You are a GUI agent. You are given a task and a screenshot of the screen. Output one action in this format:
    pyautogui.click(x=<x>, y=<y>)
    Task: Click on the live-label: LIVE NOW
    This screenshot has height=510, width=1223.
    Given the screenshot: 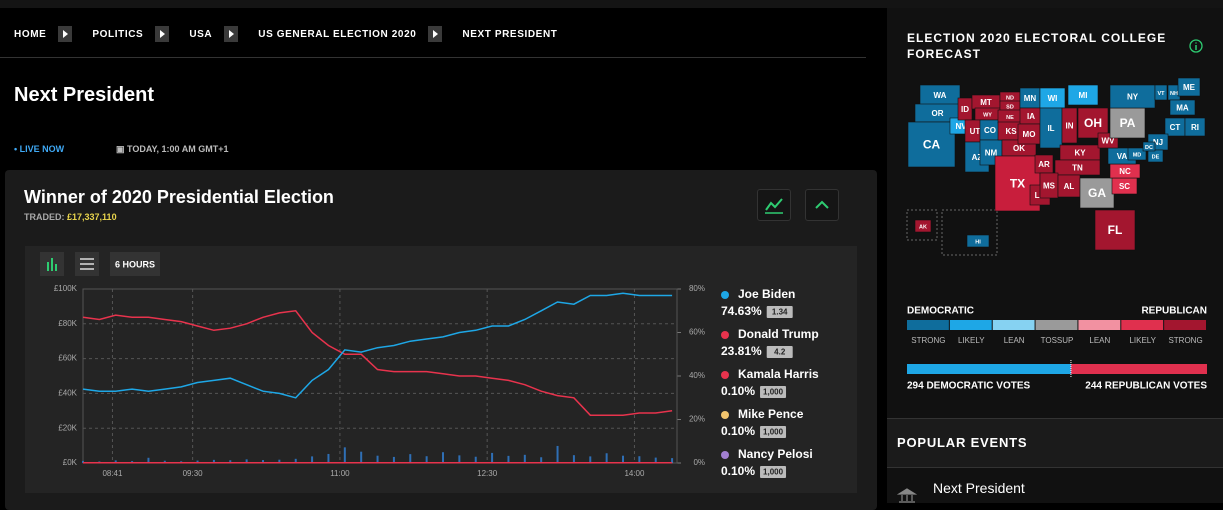 What is the action you would take?
    pyautogui.click(x=42, y=149)
    